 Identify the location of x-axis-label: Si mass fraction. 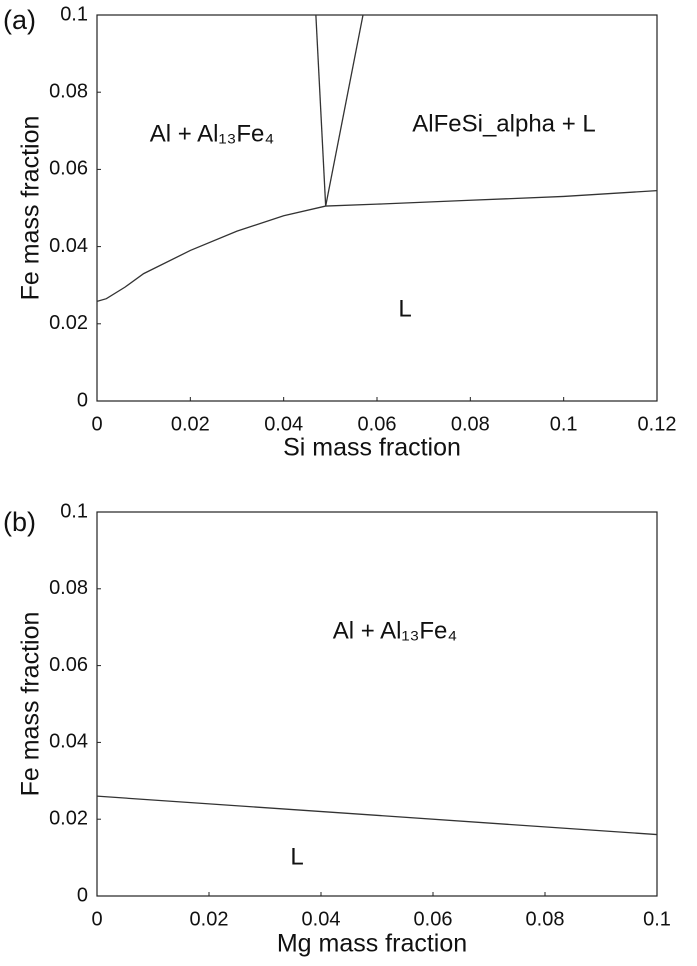
(372, 448).